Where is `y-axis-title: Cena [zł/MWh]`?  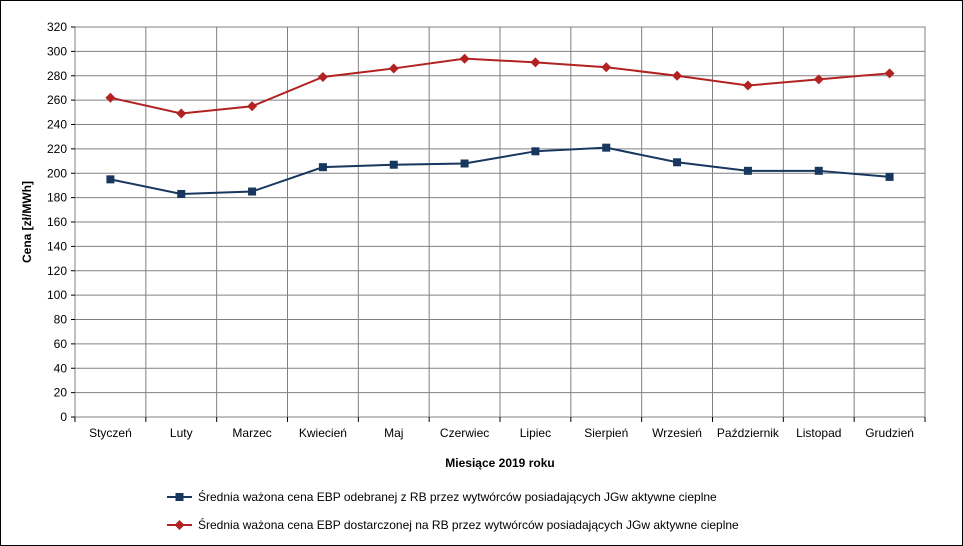 y-axis-title: Cena [zł/MWh] is located at coordinates (27, 222).